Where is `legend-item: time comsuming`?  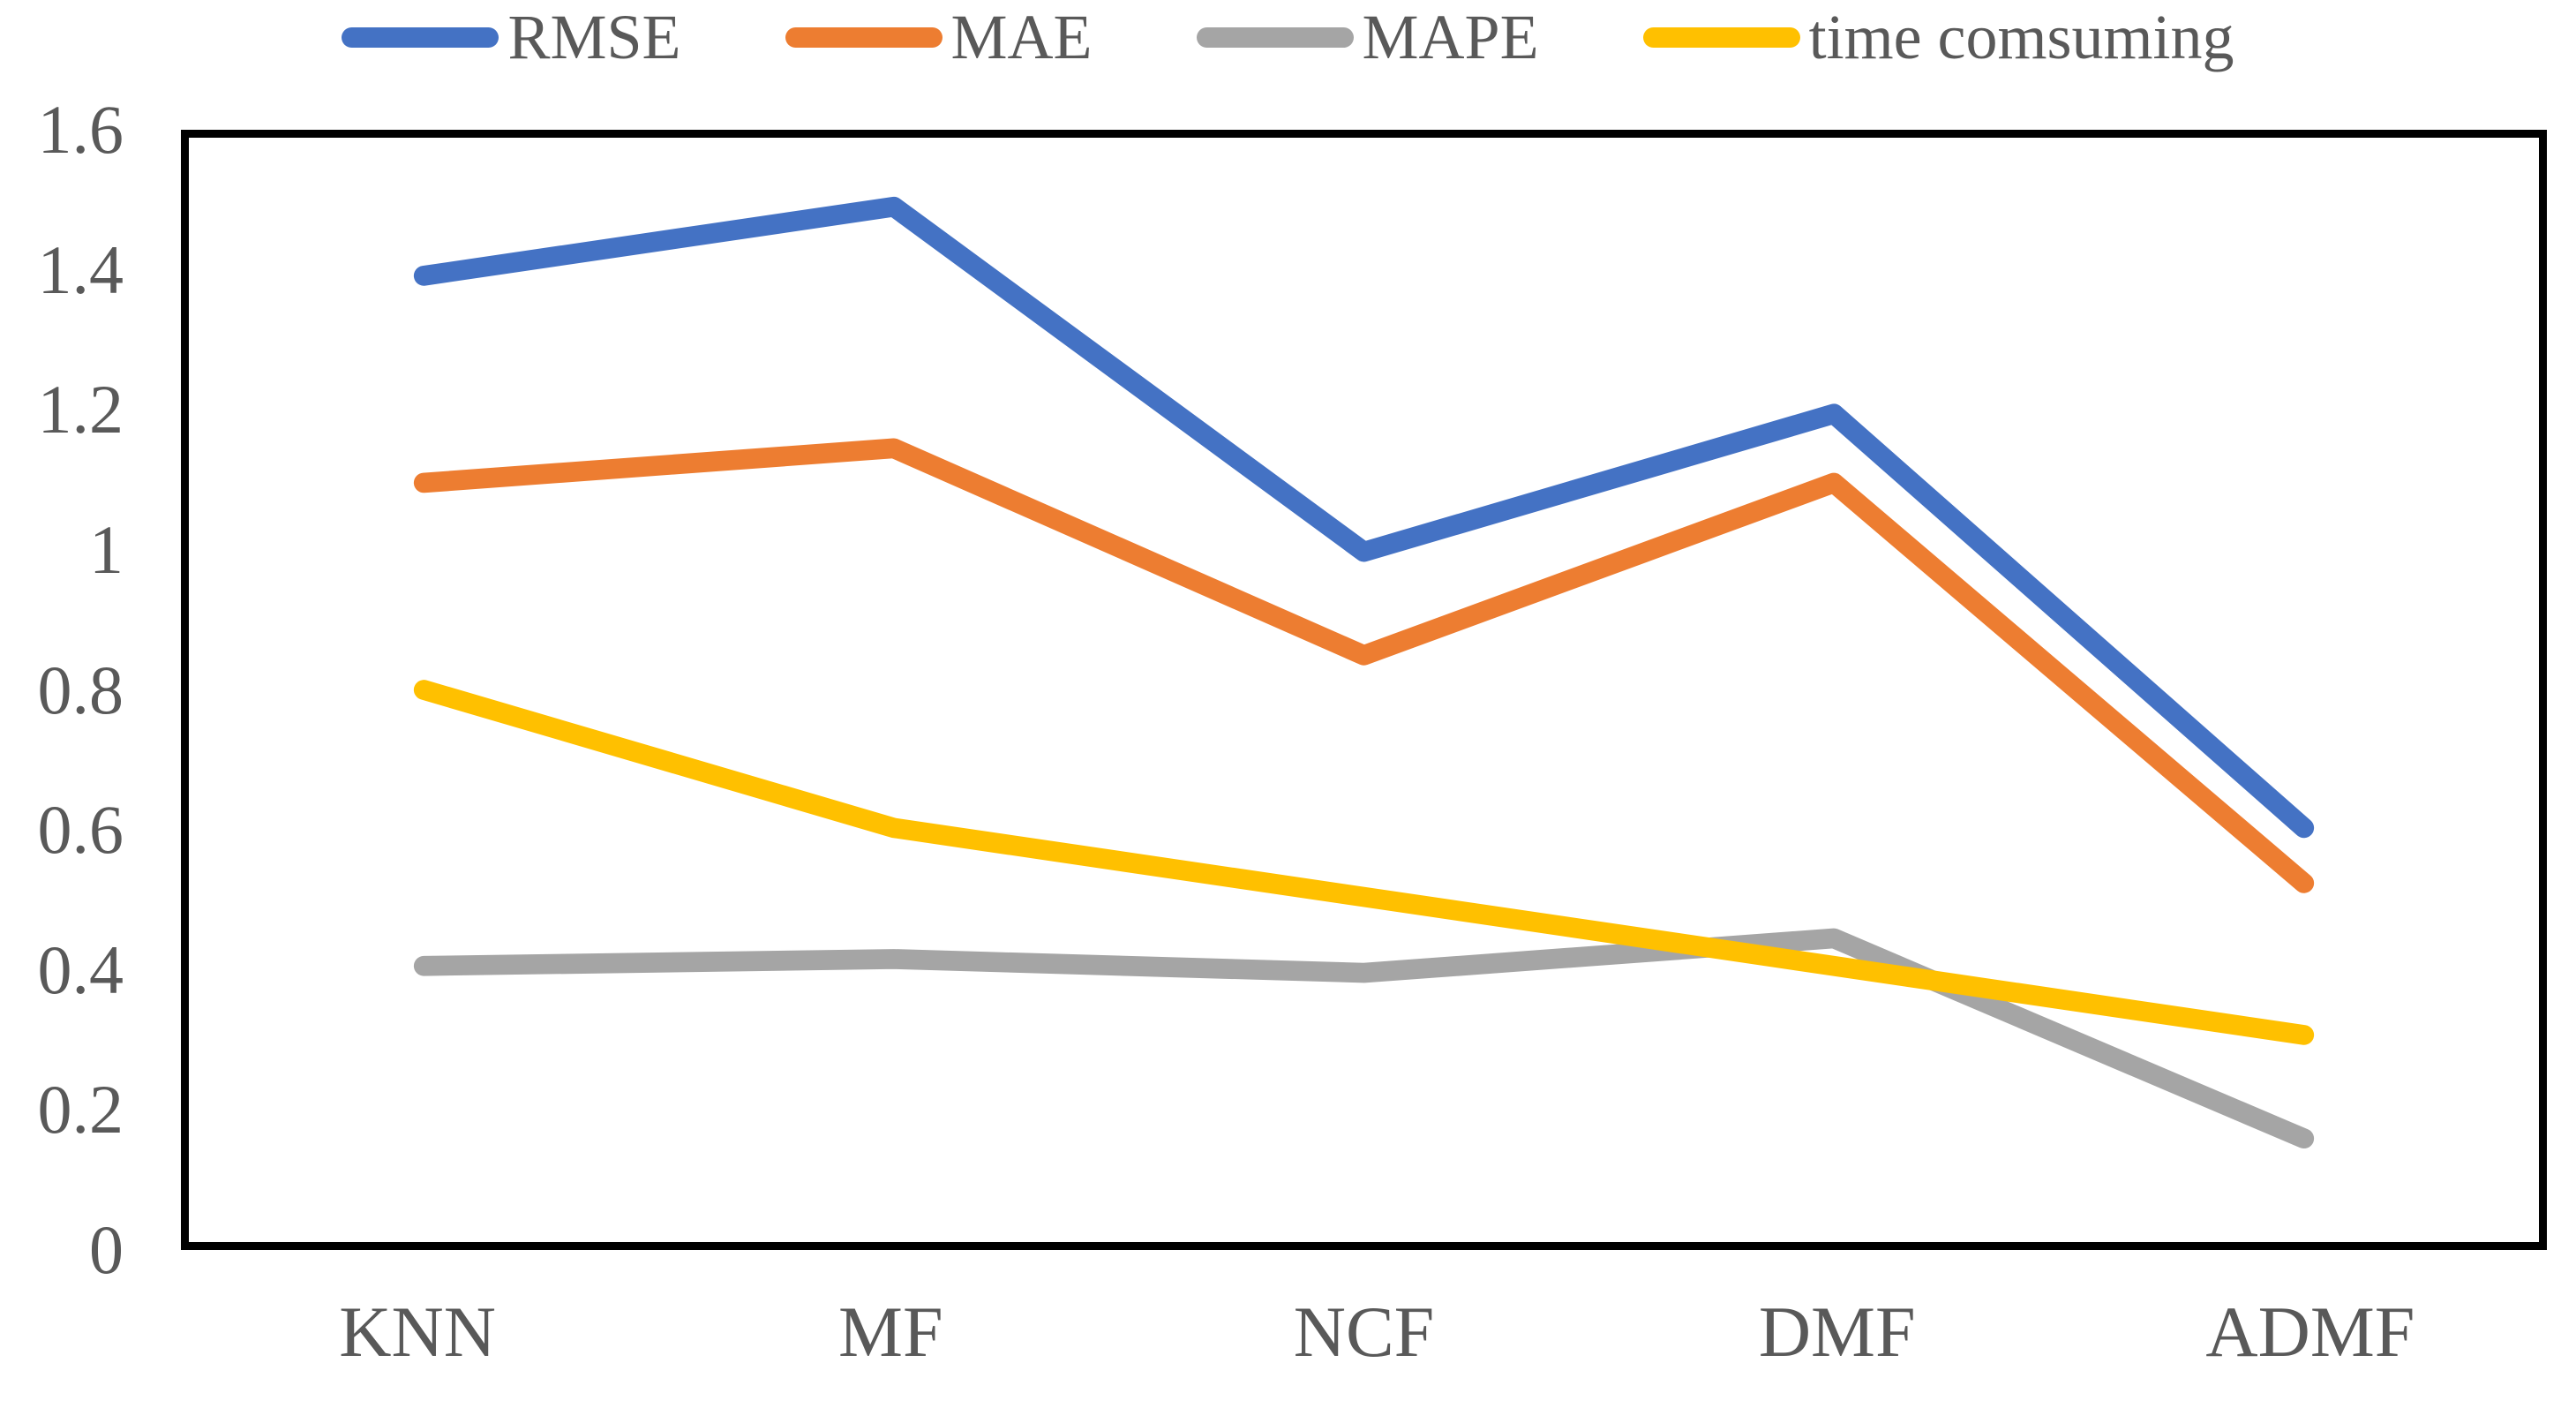
legend-item: time comsuming is located at coordinates (1938, 37).